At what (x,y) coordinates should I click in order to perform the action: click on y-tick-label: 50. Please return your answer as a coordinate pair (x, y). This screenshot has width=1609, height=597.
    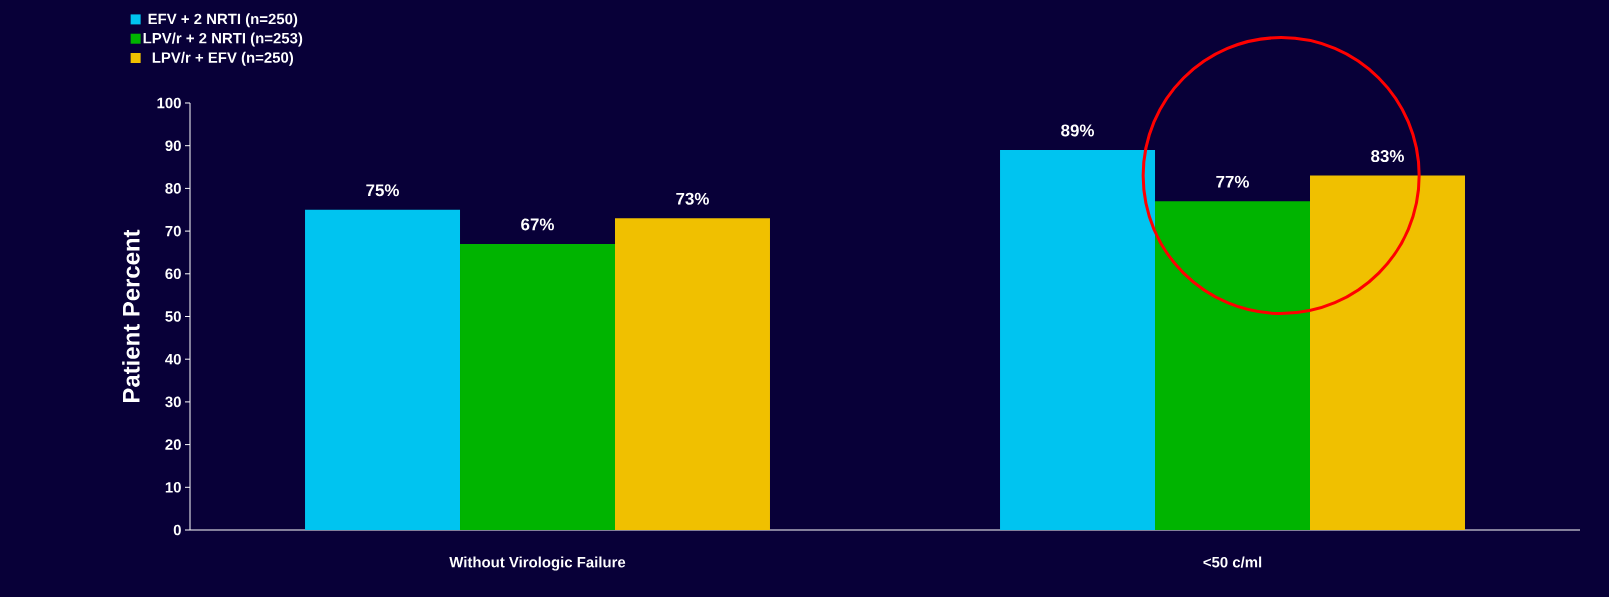
    Looking at the image, I should click on (173, 316).